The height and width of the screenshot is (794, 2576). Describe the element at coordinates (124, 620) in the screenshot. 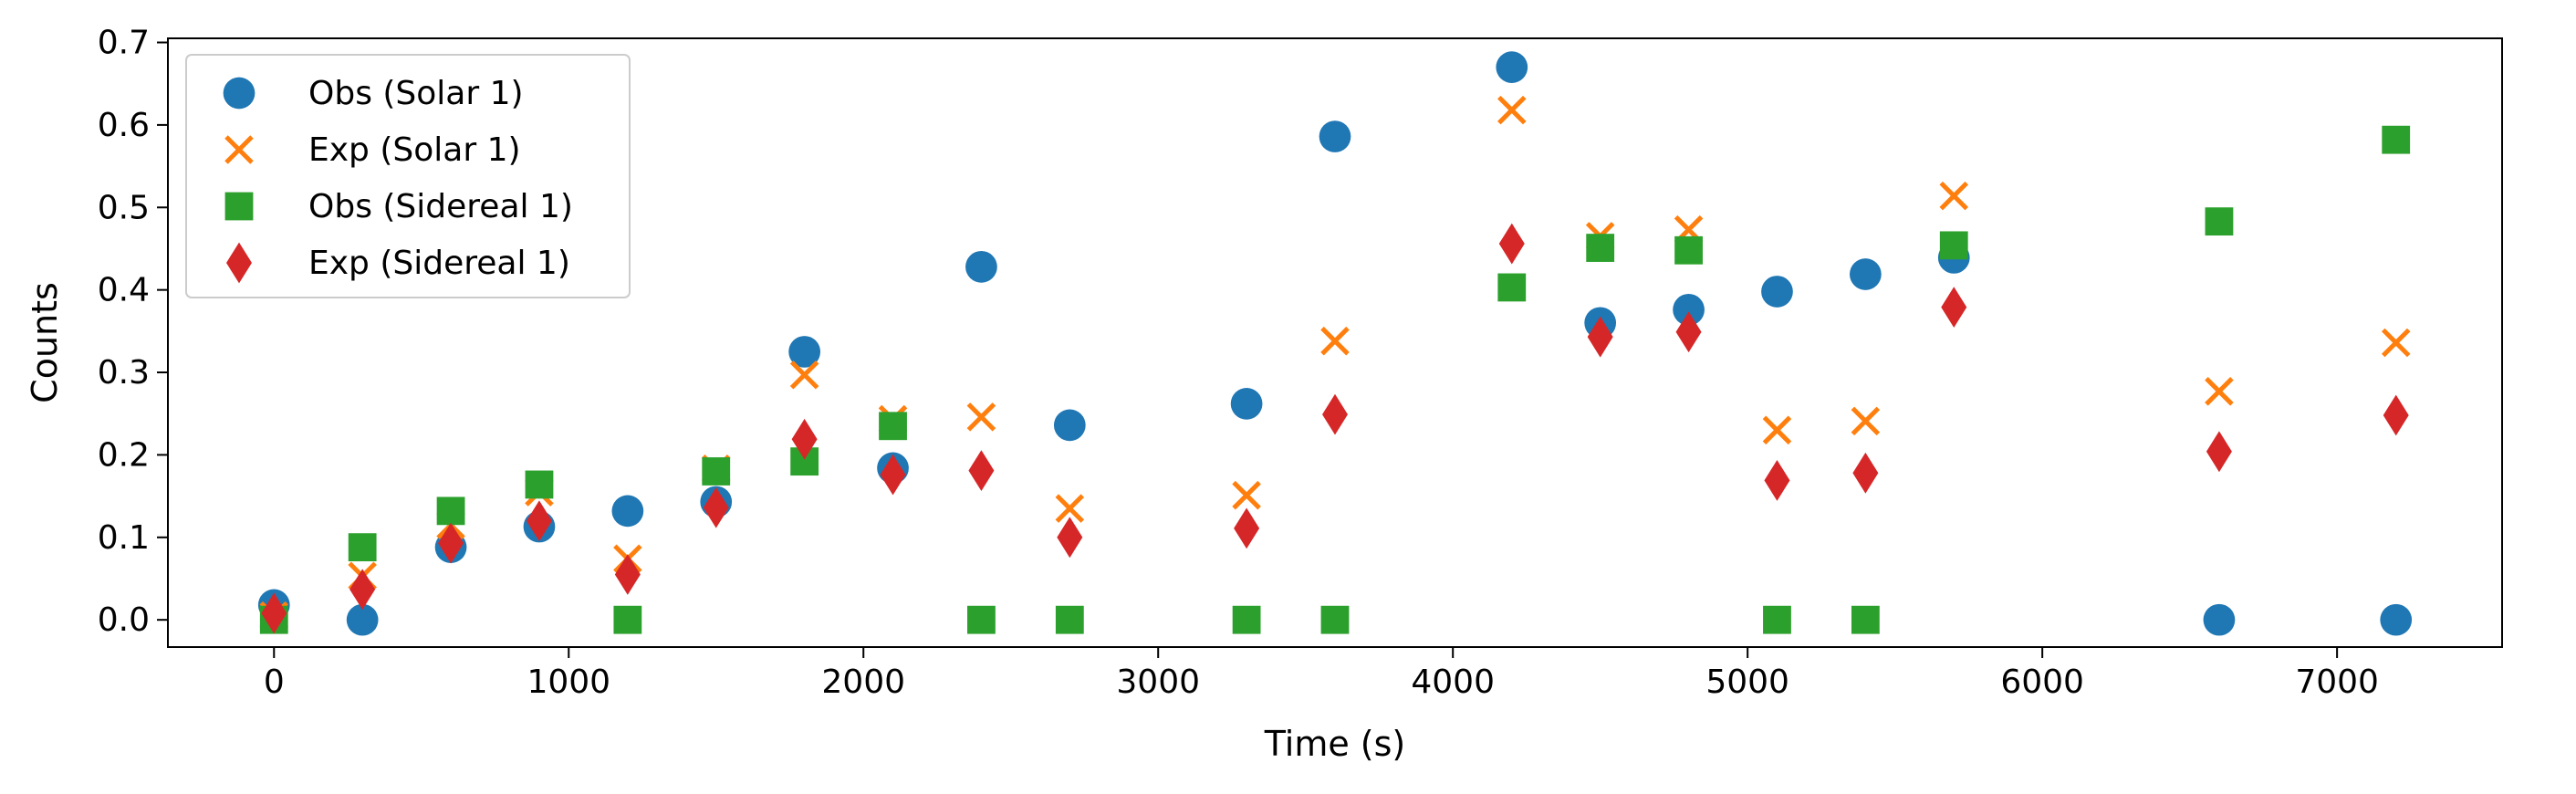

I see `y-tick-label: 0.0` at that location.